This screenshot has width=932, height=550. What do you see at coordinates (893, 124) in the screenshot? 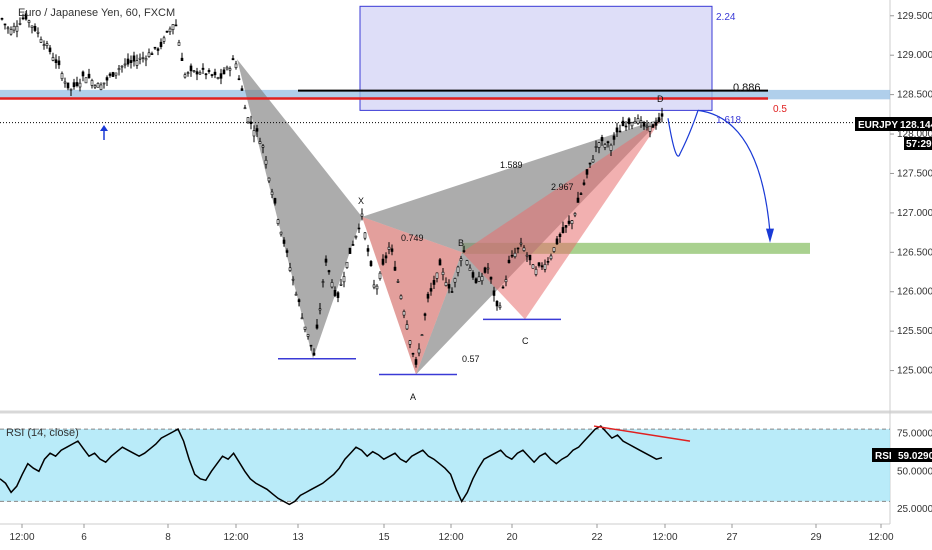
I see `price-badge: EURJPY 128.144` at bounding box center [893, 124].